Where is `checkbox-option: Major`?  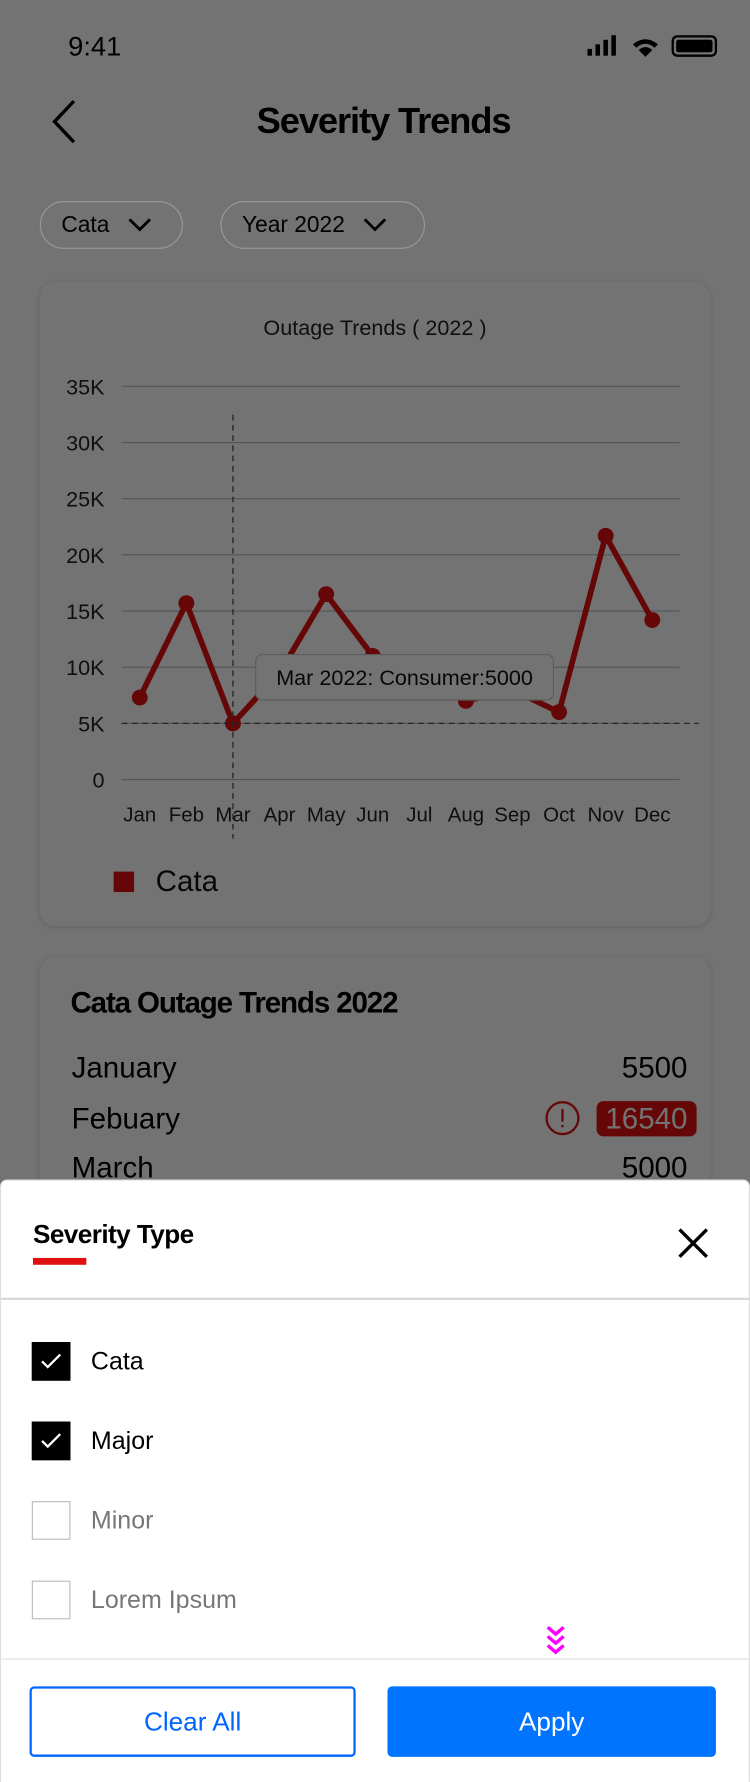
checkbox-option: Major is located at coordinates (92, 1441).